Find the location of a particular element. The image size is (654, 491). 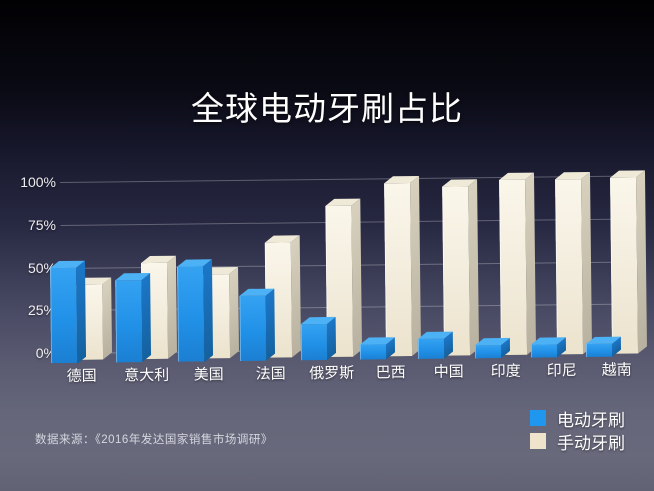

x-axis-label: 德国 is located at coordinates (81, 376).